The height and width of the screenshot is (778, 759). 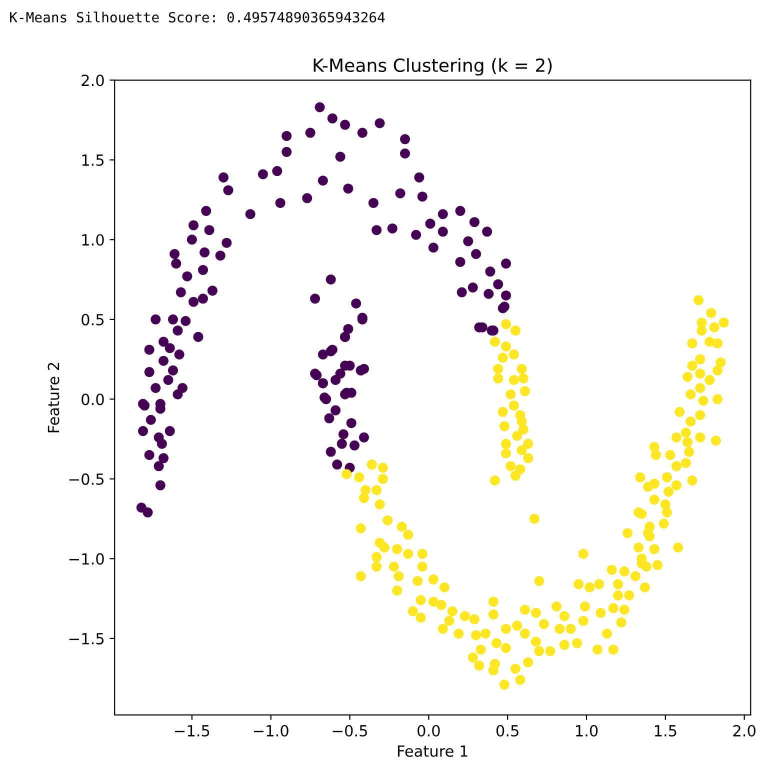 I want to click on y-tick-label: 1.5, so click(x=93, y=160).